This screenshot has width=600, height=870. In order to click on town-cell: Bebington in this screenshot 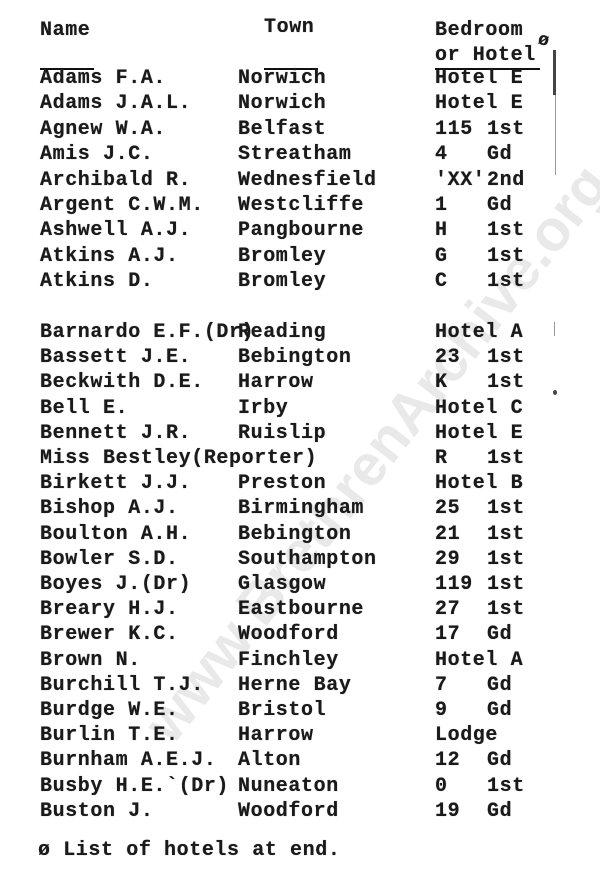, I will do `click(295, 534)`.